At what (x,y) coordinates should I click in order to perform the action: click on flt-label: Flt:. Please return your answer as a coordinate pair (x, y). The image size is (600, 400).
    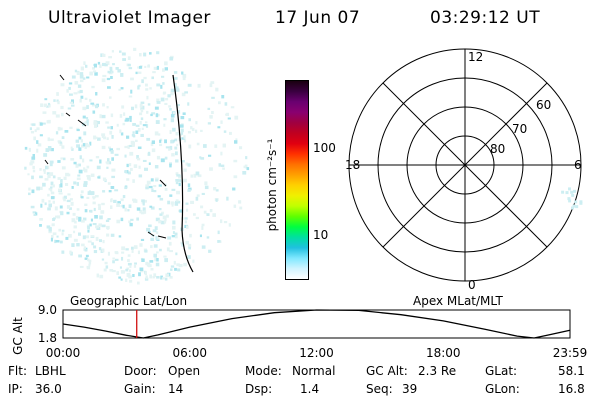
    Looking at the image, I should click on (17, 371).